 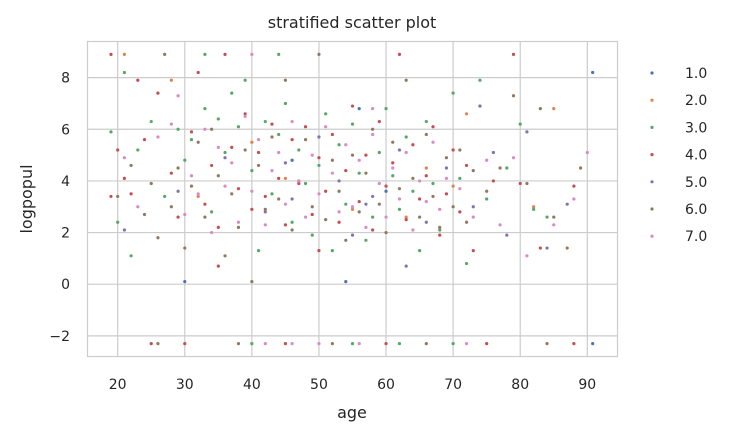 What do you see at coordinates (185, 385) in the screenshot?
I see `x-tick-label: 30` at bounding box center [185, 385].